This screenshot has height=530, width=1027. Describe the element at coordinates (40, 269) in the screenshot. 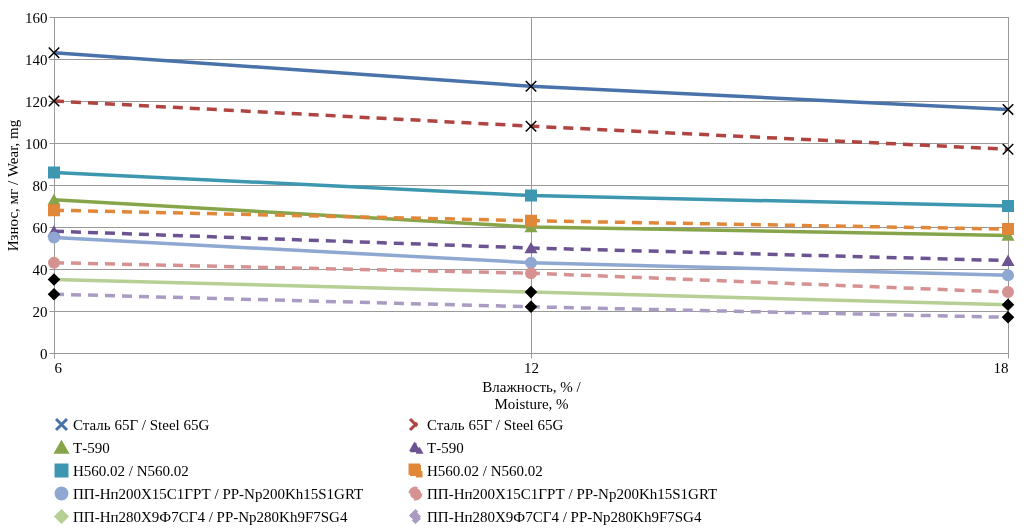

I see `y-tick-label: 40` at that location.